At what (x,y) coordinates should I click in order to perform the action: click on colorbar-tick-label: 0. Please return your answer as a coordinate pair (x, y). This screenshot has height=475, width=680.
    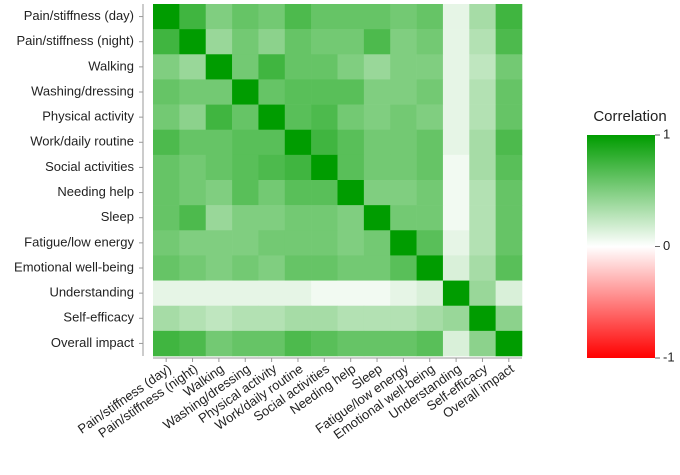
    Looking at the image, I should click on (666, 245).